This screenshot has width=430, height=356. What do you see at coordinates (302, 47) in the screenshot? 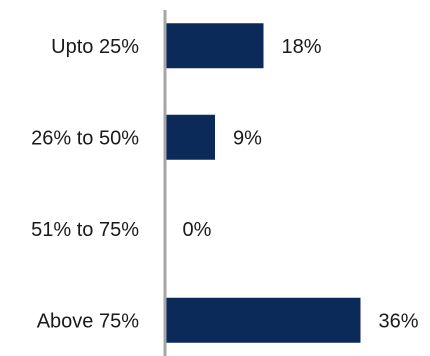
I see `value-label-0: 18%` at bounding box center [302, 47].